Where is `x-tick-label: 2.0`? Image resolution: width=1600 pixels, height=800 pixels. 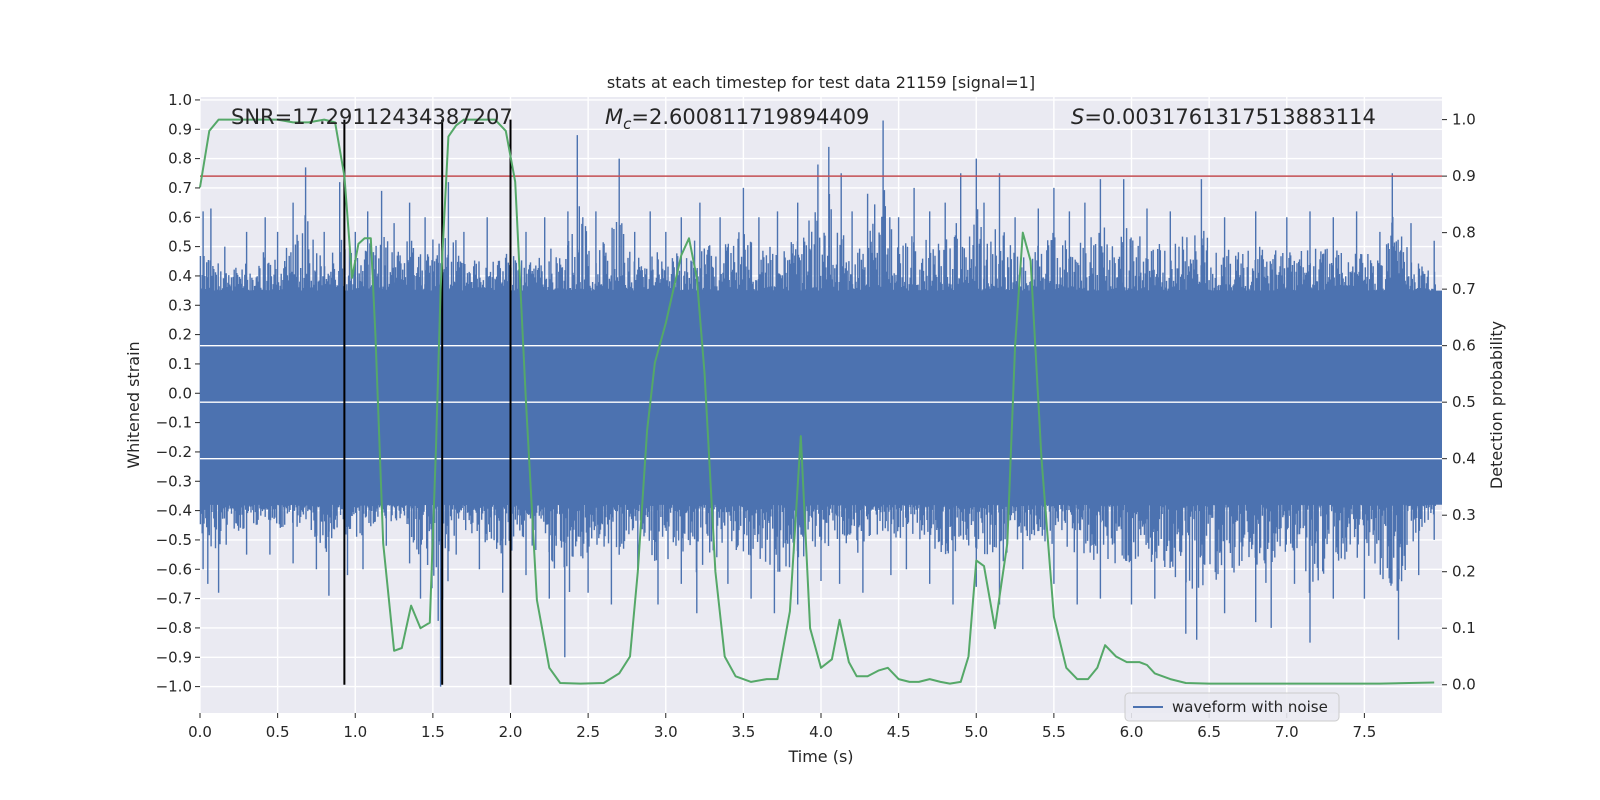 x-tick-label: 2.0 is located at coordinates (511, 732).